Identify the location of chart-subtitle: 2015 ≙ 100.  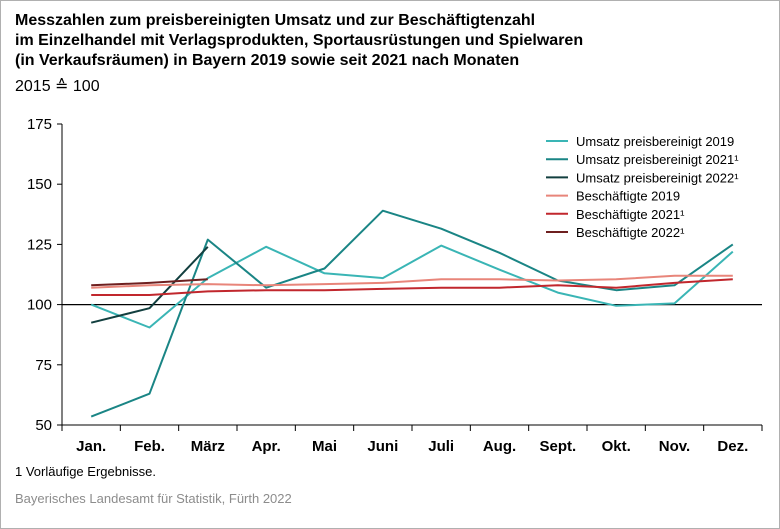
(57, 86).